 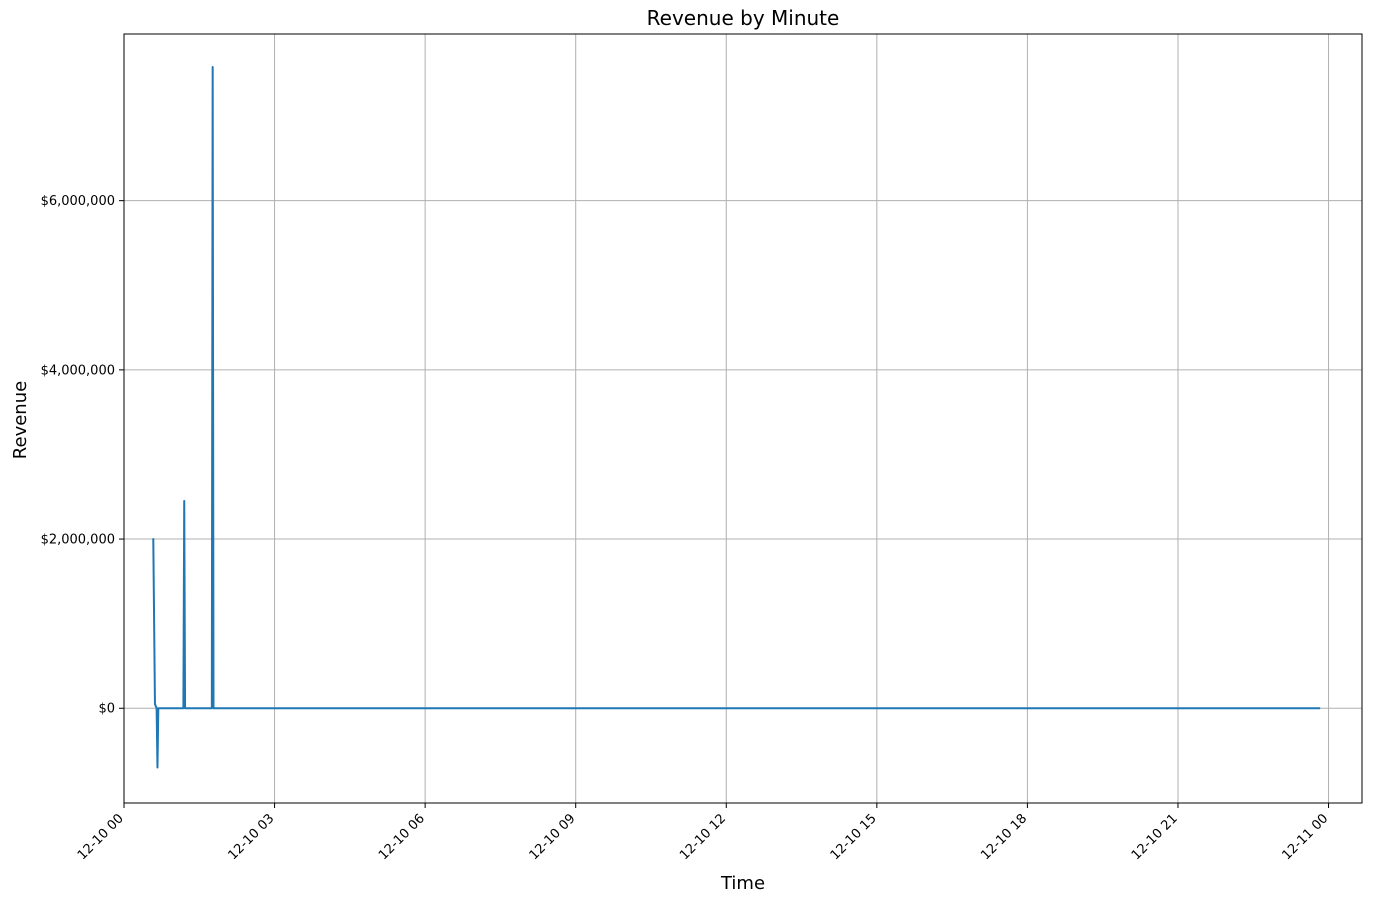 What do you see at coordinates (703, 837) in the screenshot?
I see `x-tick-label: 12-10 12` at bounding box center [703, 837].